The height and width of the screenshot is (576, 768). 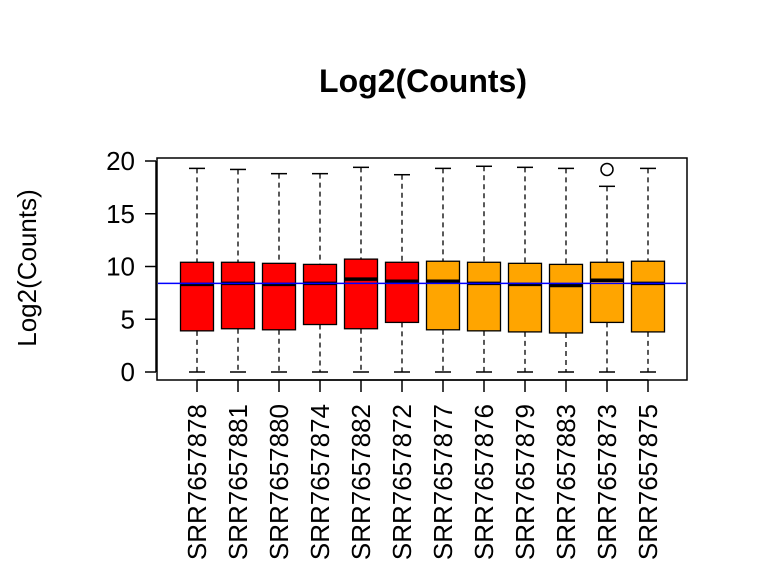 I want to click on y-tick-label: 10, so click(x=120, y=267).